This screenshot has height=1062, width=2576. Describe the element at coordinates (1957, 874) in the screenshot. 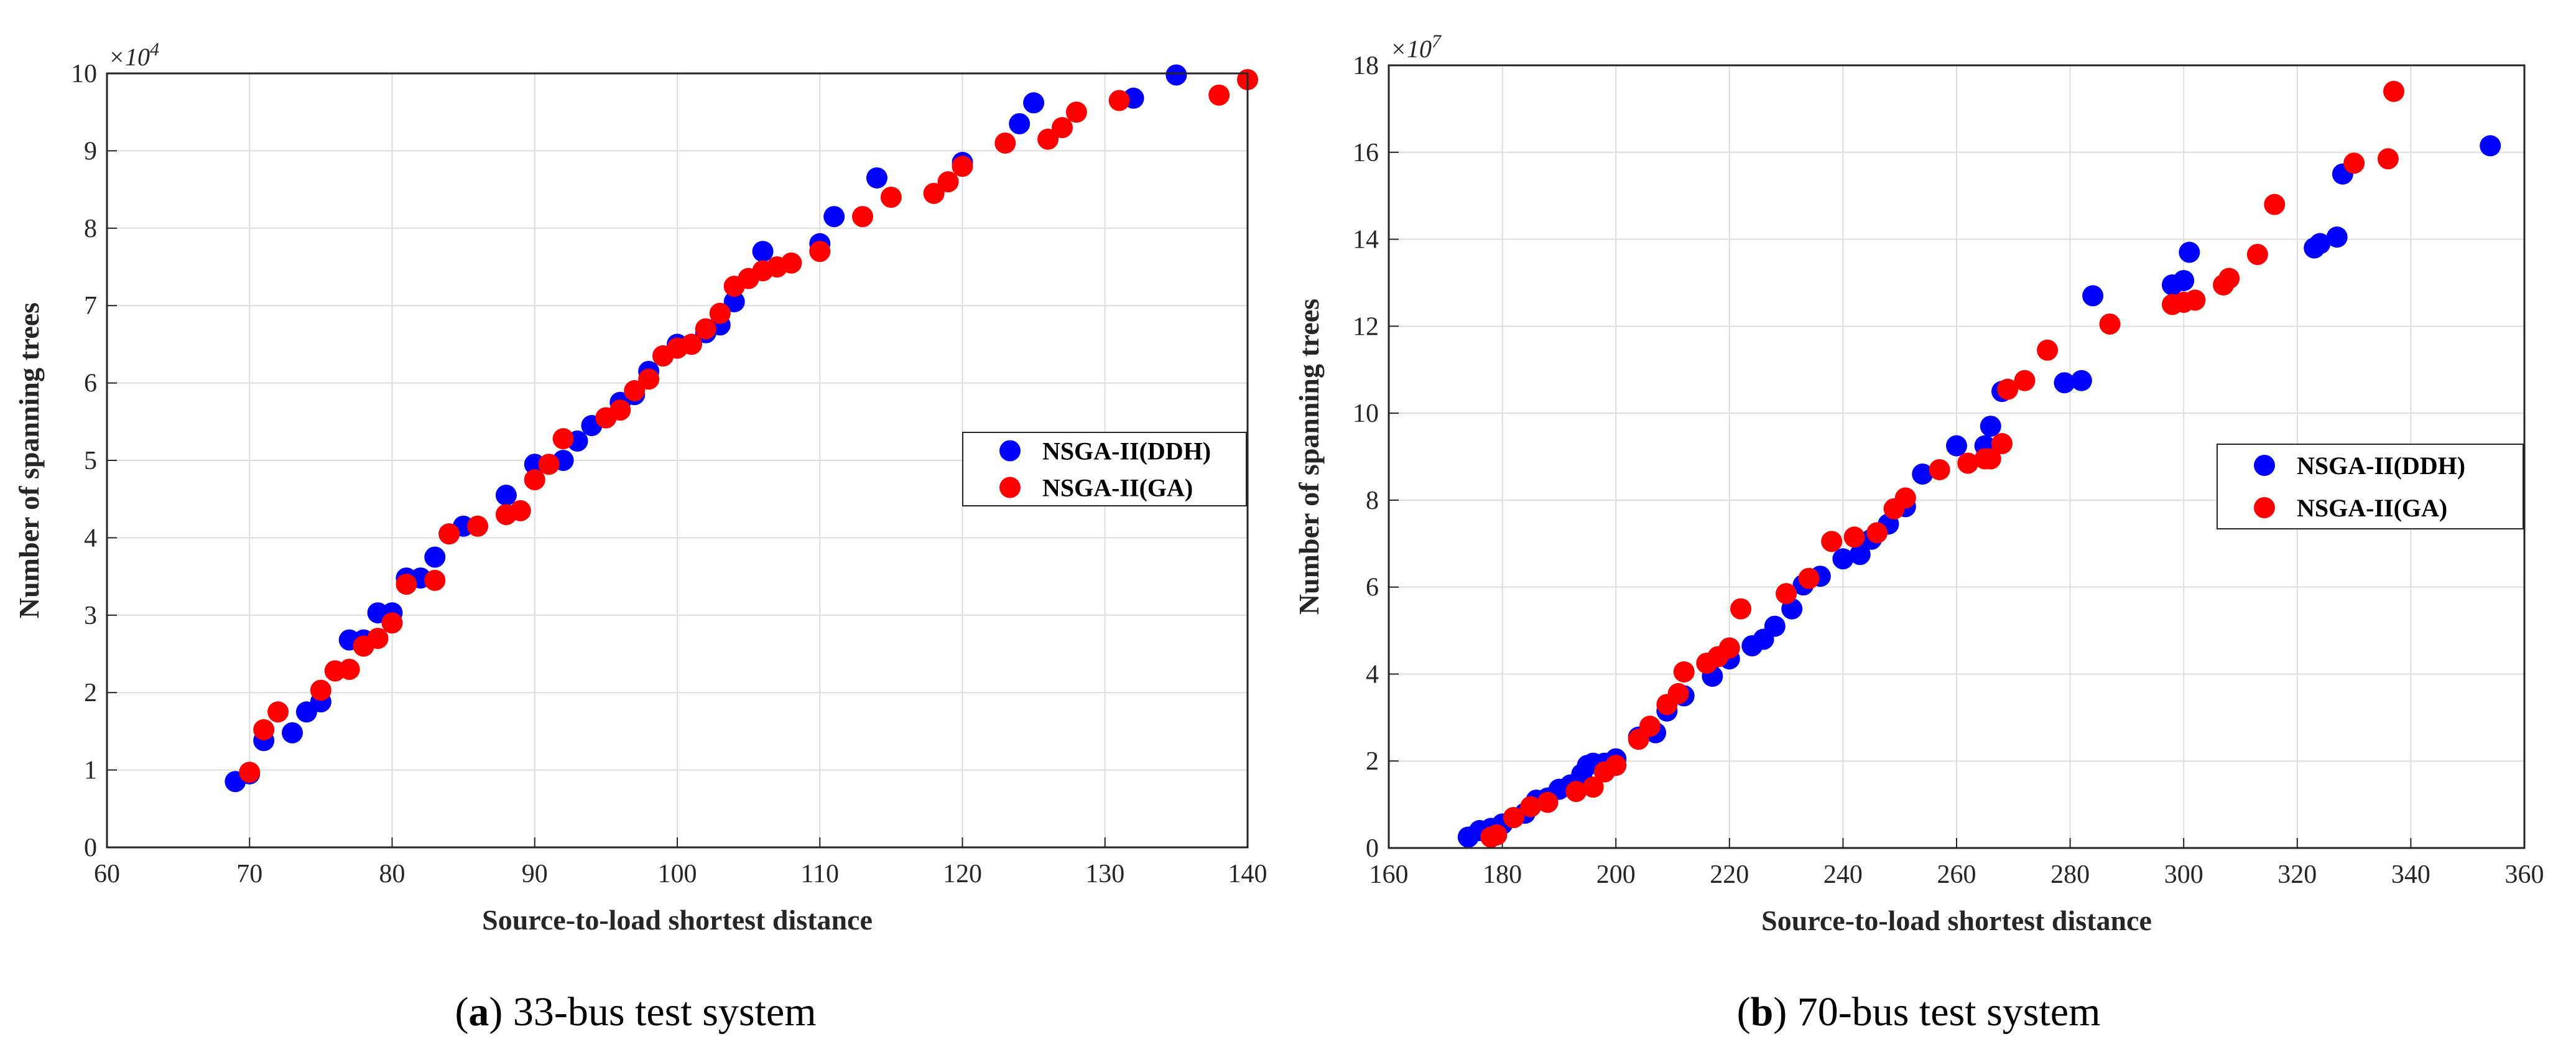

I see `x-tick-label: 260` at that location.